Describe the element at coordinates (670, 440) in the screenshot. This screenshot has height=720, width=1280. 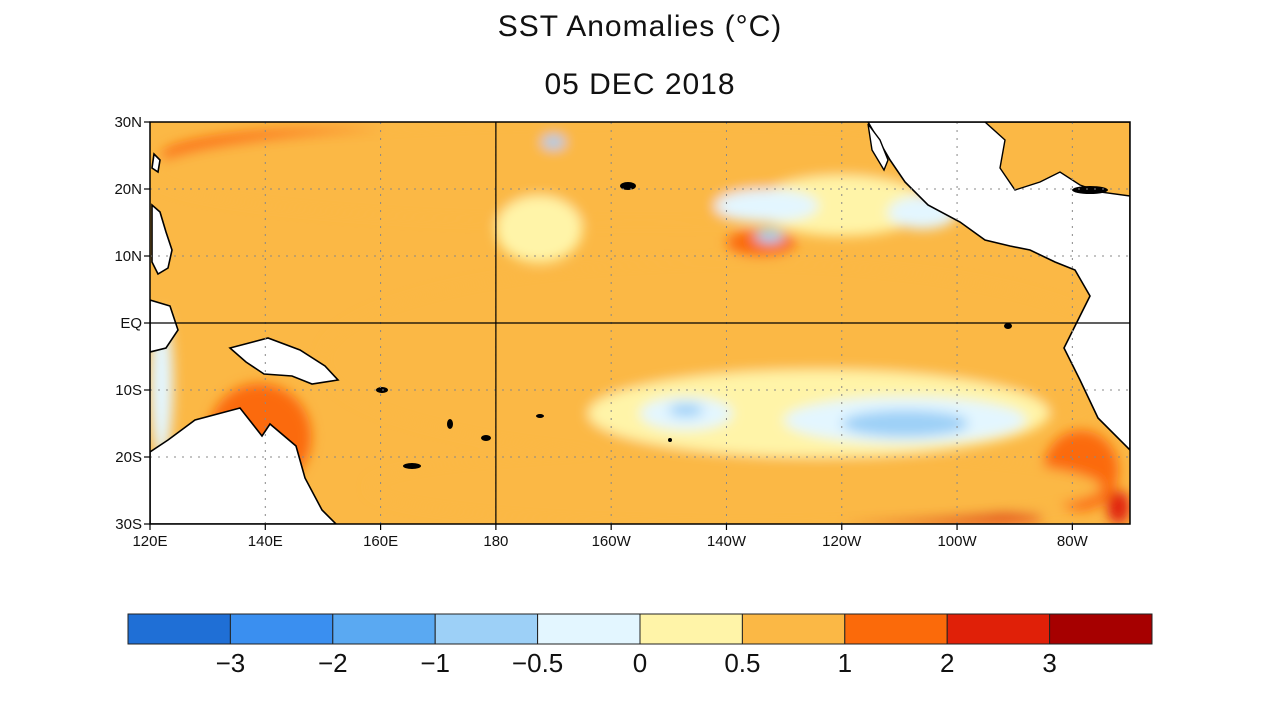
I see `island-tahiti` at that location.